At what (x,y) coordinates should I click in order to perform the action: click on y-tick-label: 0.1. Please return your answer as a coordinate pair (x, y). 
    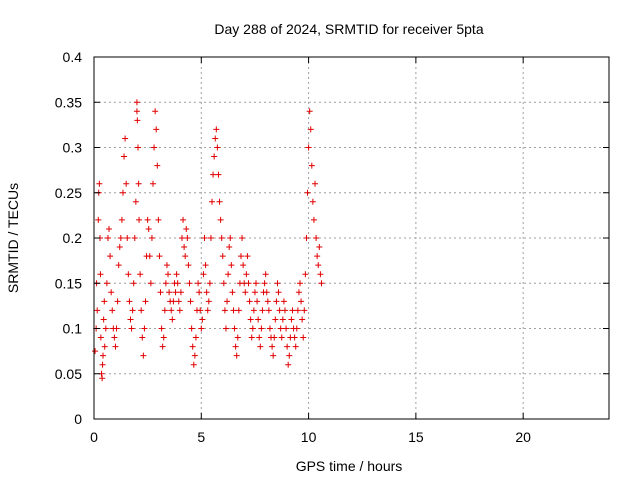
    Looking at the image, I should click on (73, 329).